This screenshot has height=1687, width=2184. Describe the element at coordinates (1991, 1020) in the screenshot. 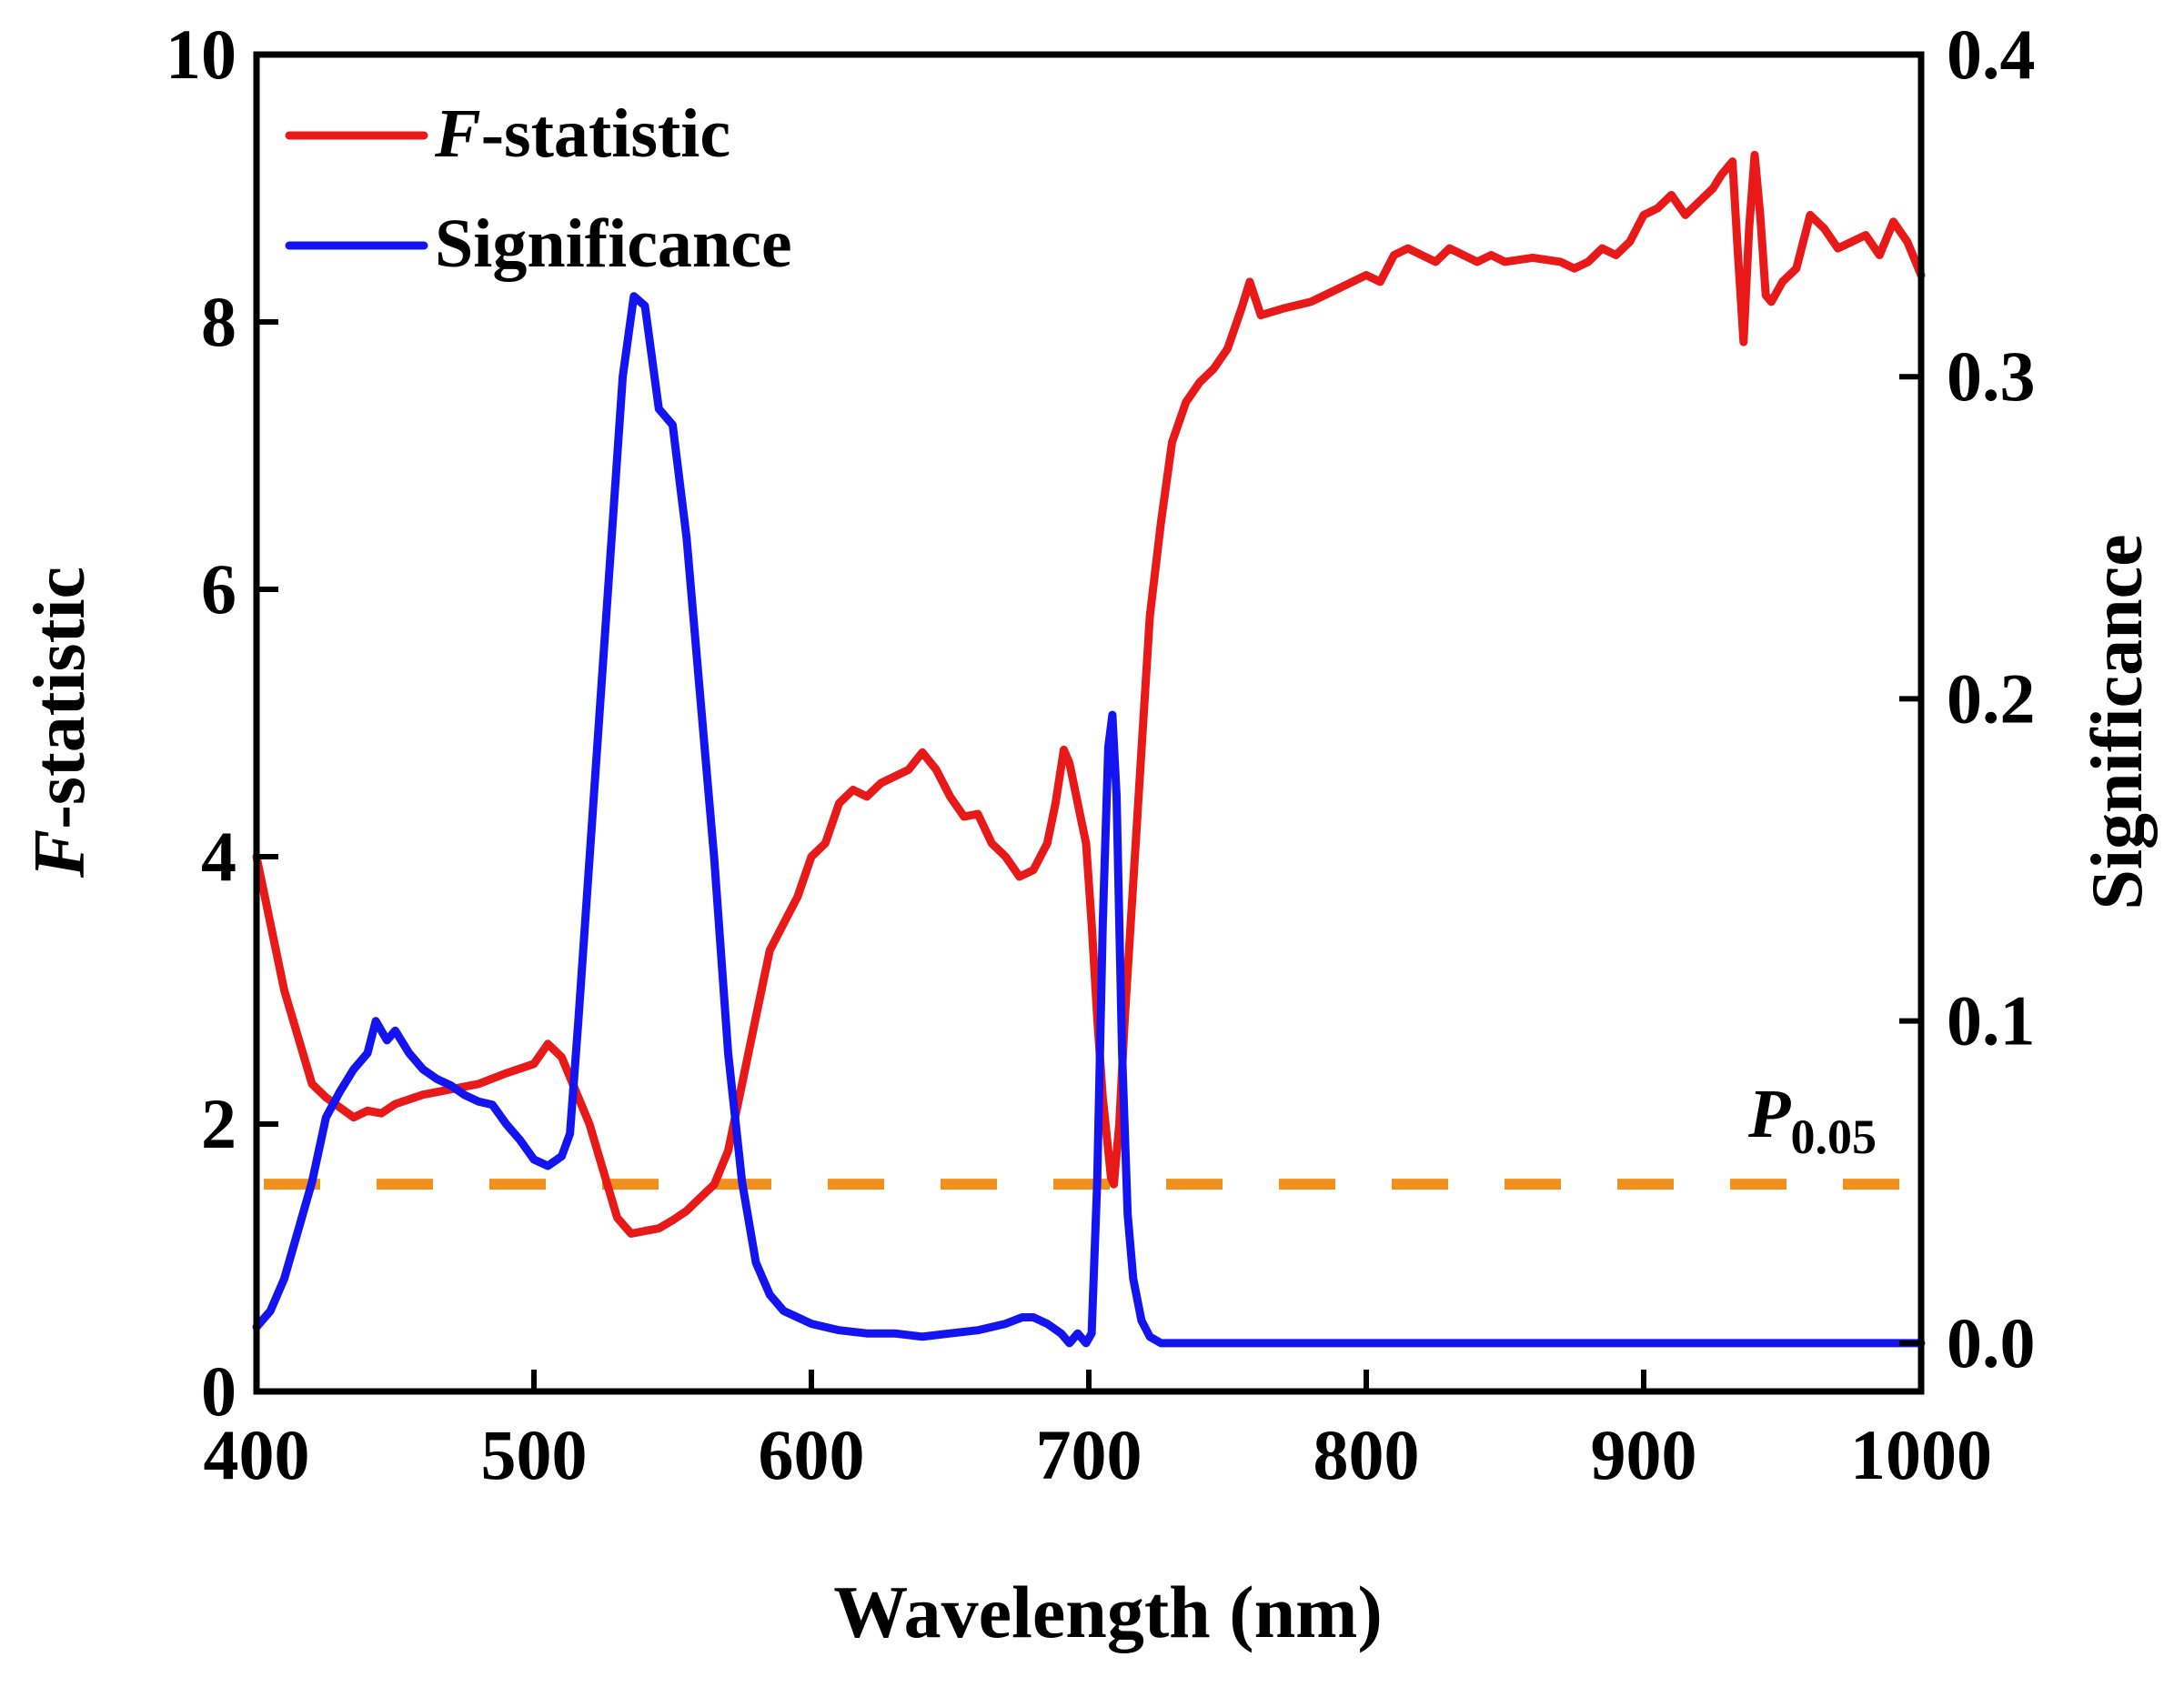

I see `y-right-tick-label: 0.1` at that location.